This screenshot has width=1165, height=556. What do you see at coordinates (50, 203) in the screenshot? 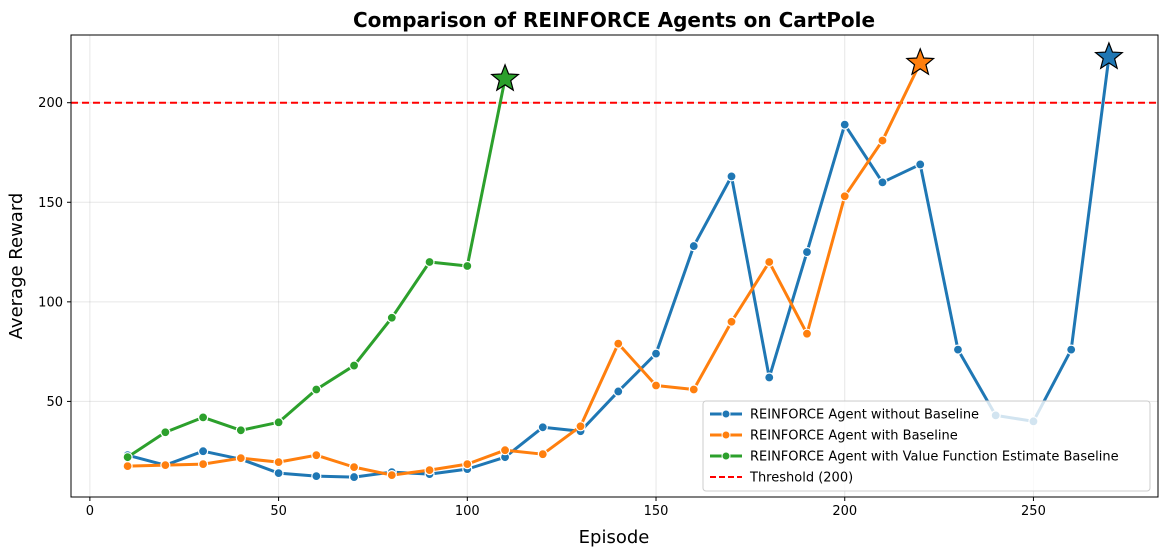
I see `y-tick-label: 150` at bounding box center [50, 203].